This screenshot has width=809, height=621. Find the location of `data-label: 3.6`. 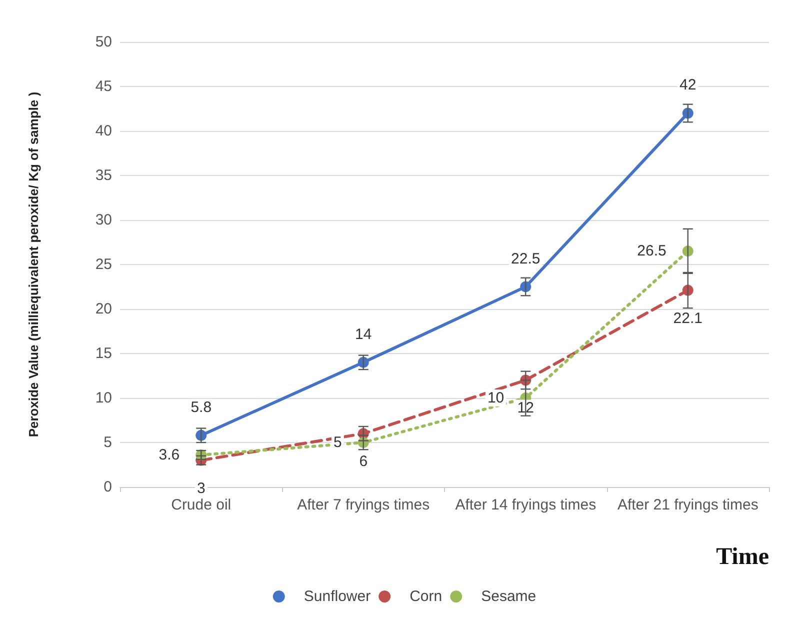

data-label: 3.6 is located at coordinates (169, 455).